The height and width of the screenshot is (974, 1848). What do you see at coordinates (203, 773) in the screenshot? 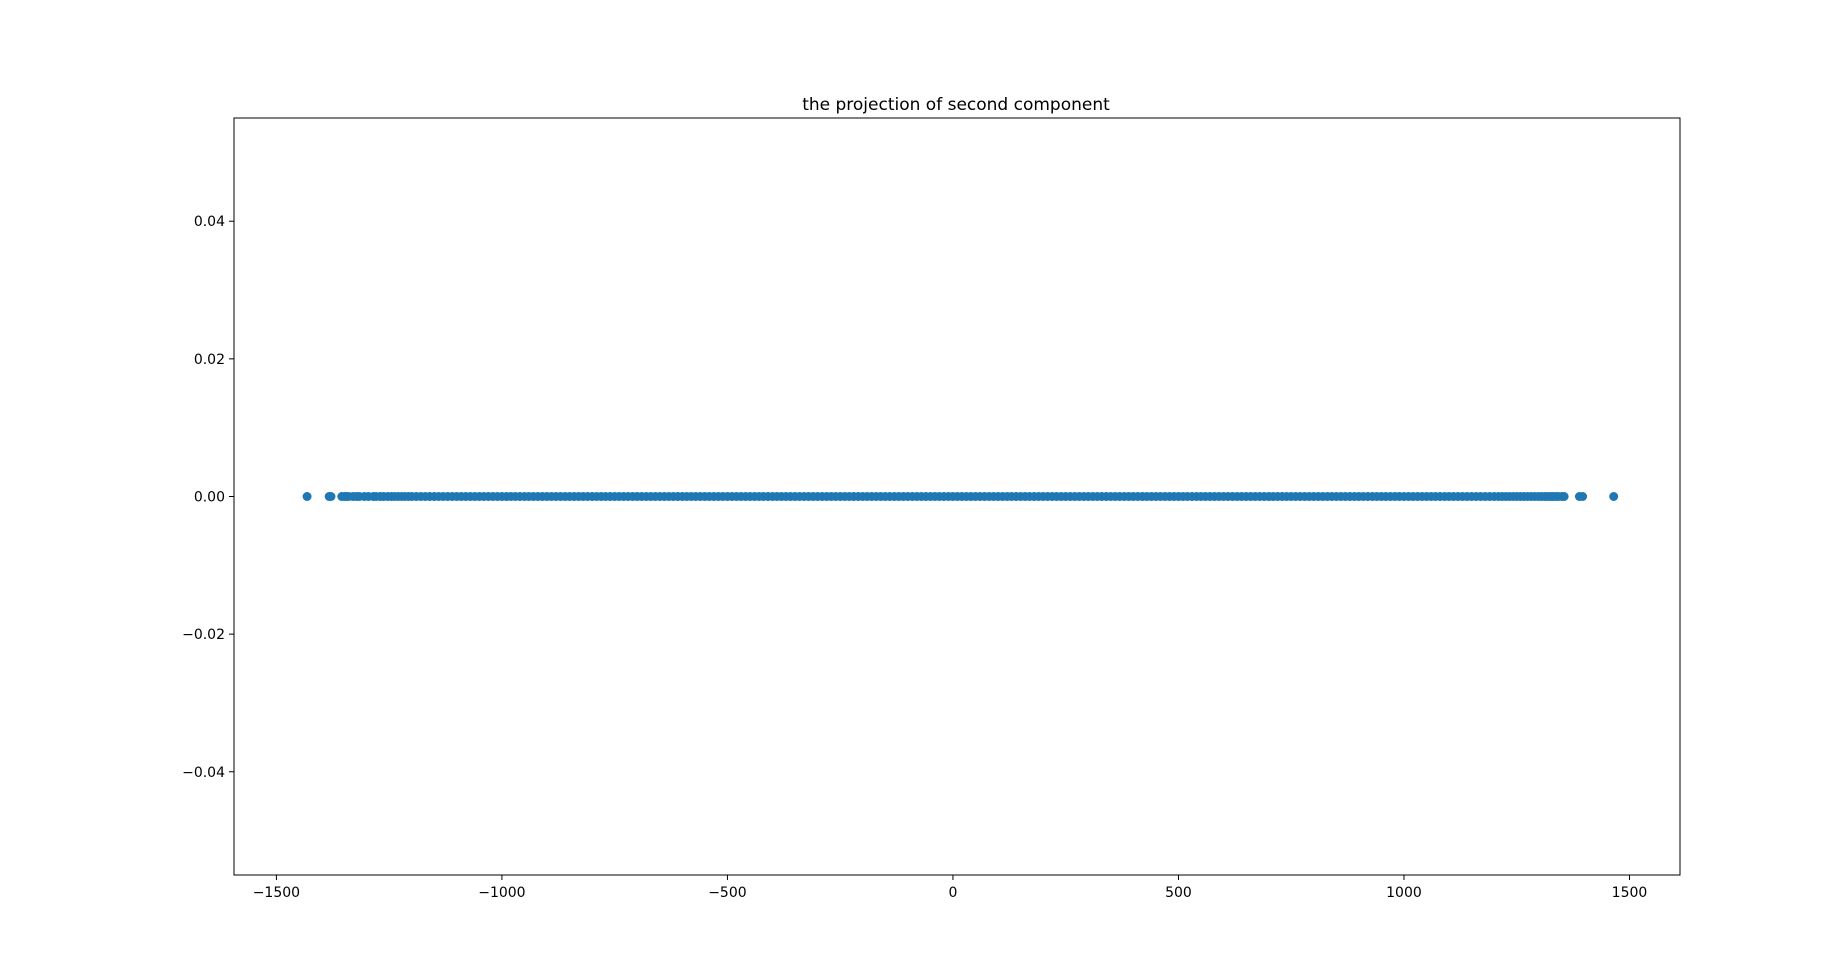
I see `y-tick-label: −0.04` at bounding box center [203, 773].